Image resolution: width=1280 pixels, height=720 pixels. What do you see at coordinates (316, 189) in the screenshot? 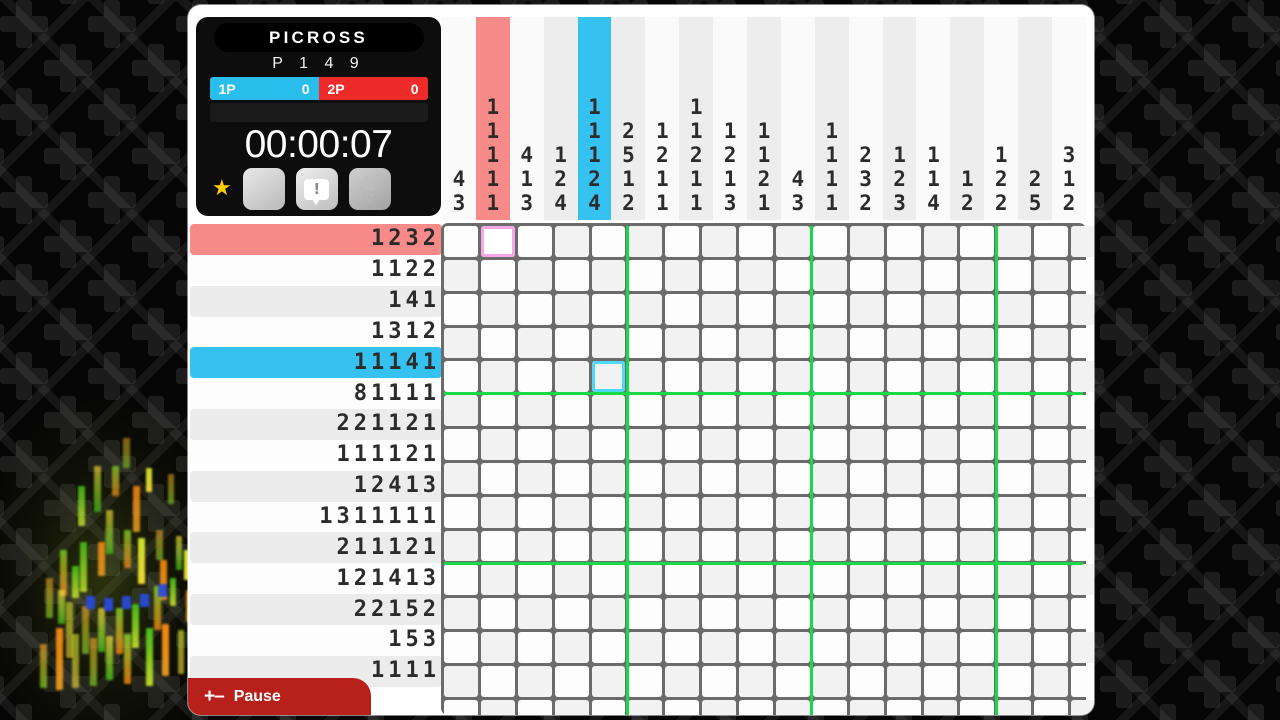
I see `hint-icon: !` at bounding box center [316, 189].